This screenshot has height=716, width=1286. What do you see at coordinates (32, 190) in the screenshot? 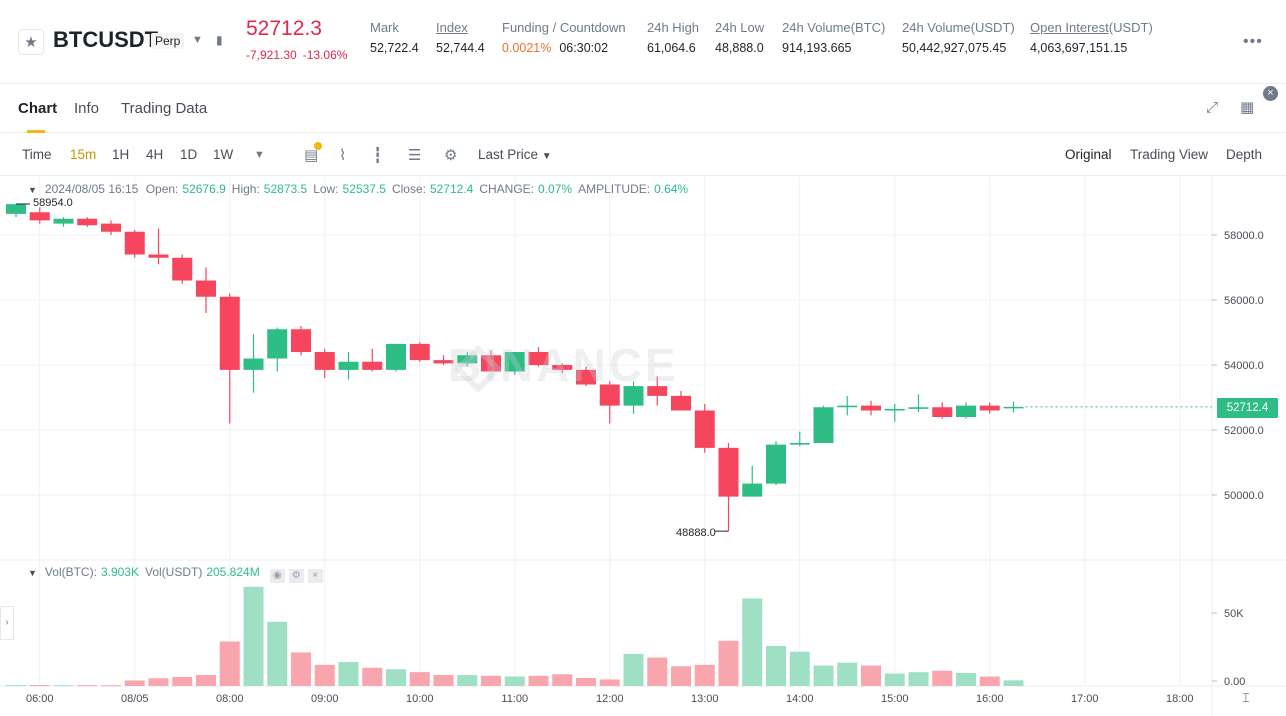
I see `collapse-legend-icon: ▼` at bounding box center [32, 190].